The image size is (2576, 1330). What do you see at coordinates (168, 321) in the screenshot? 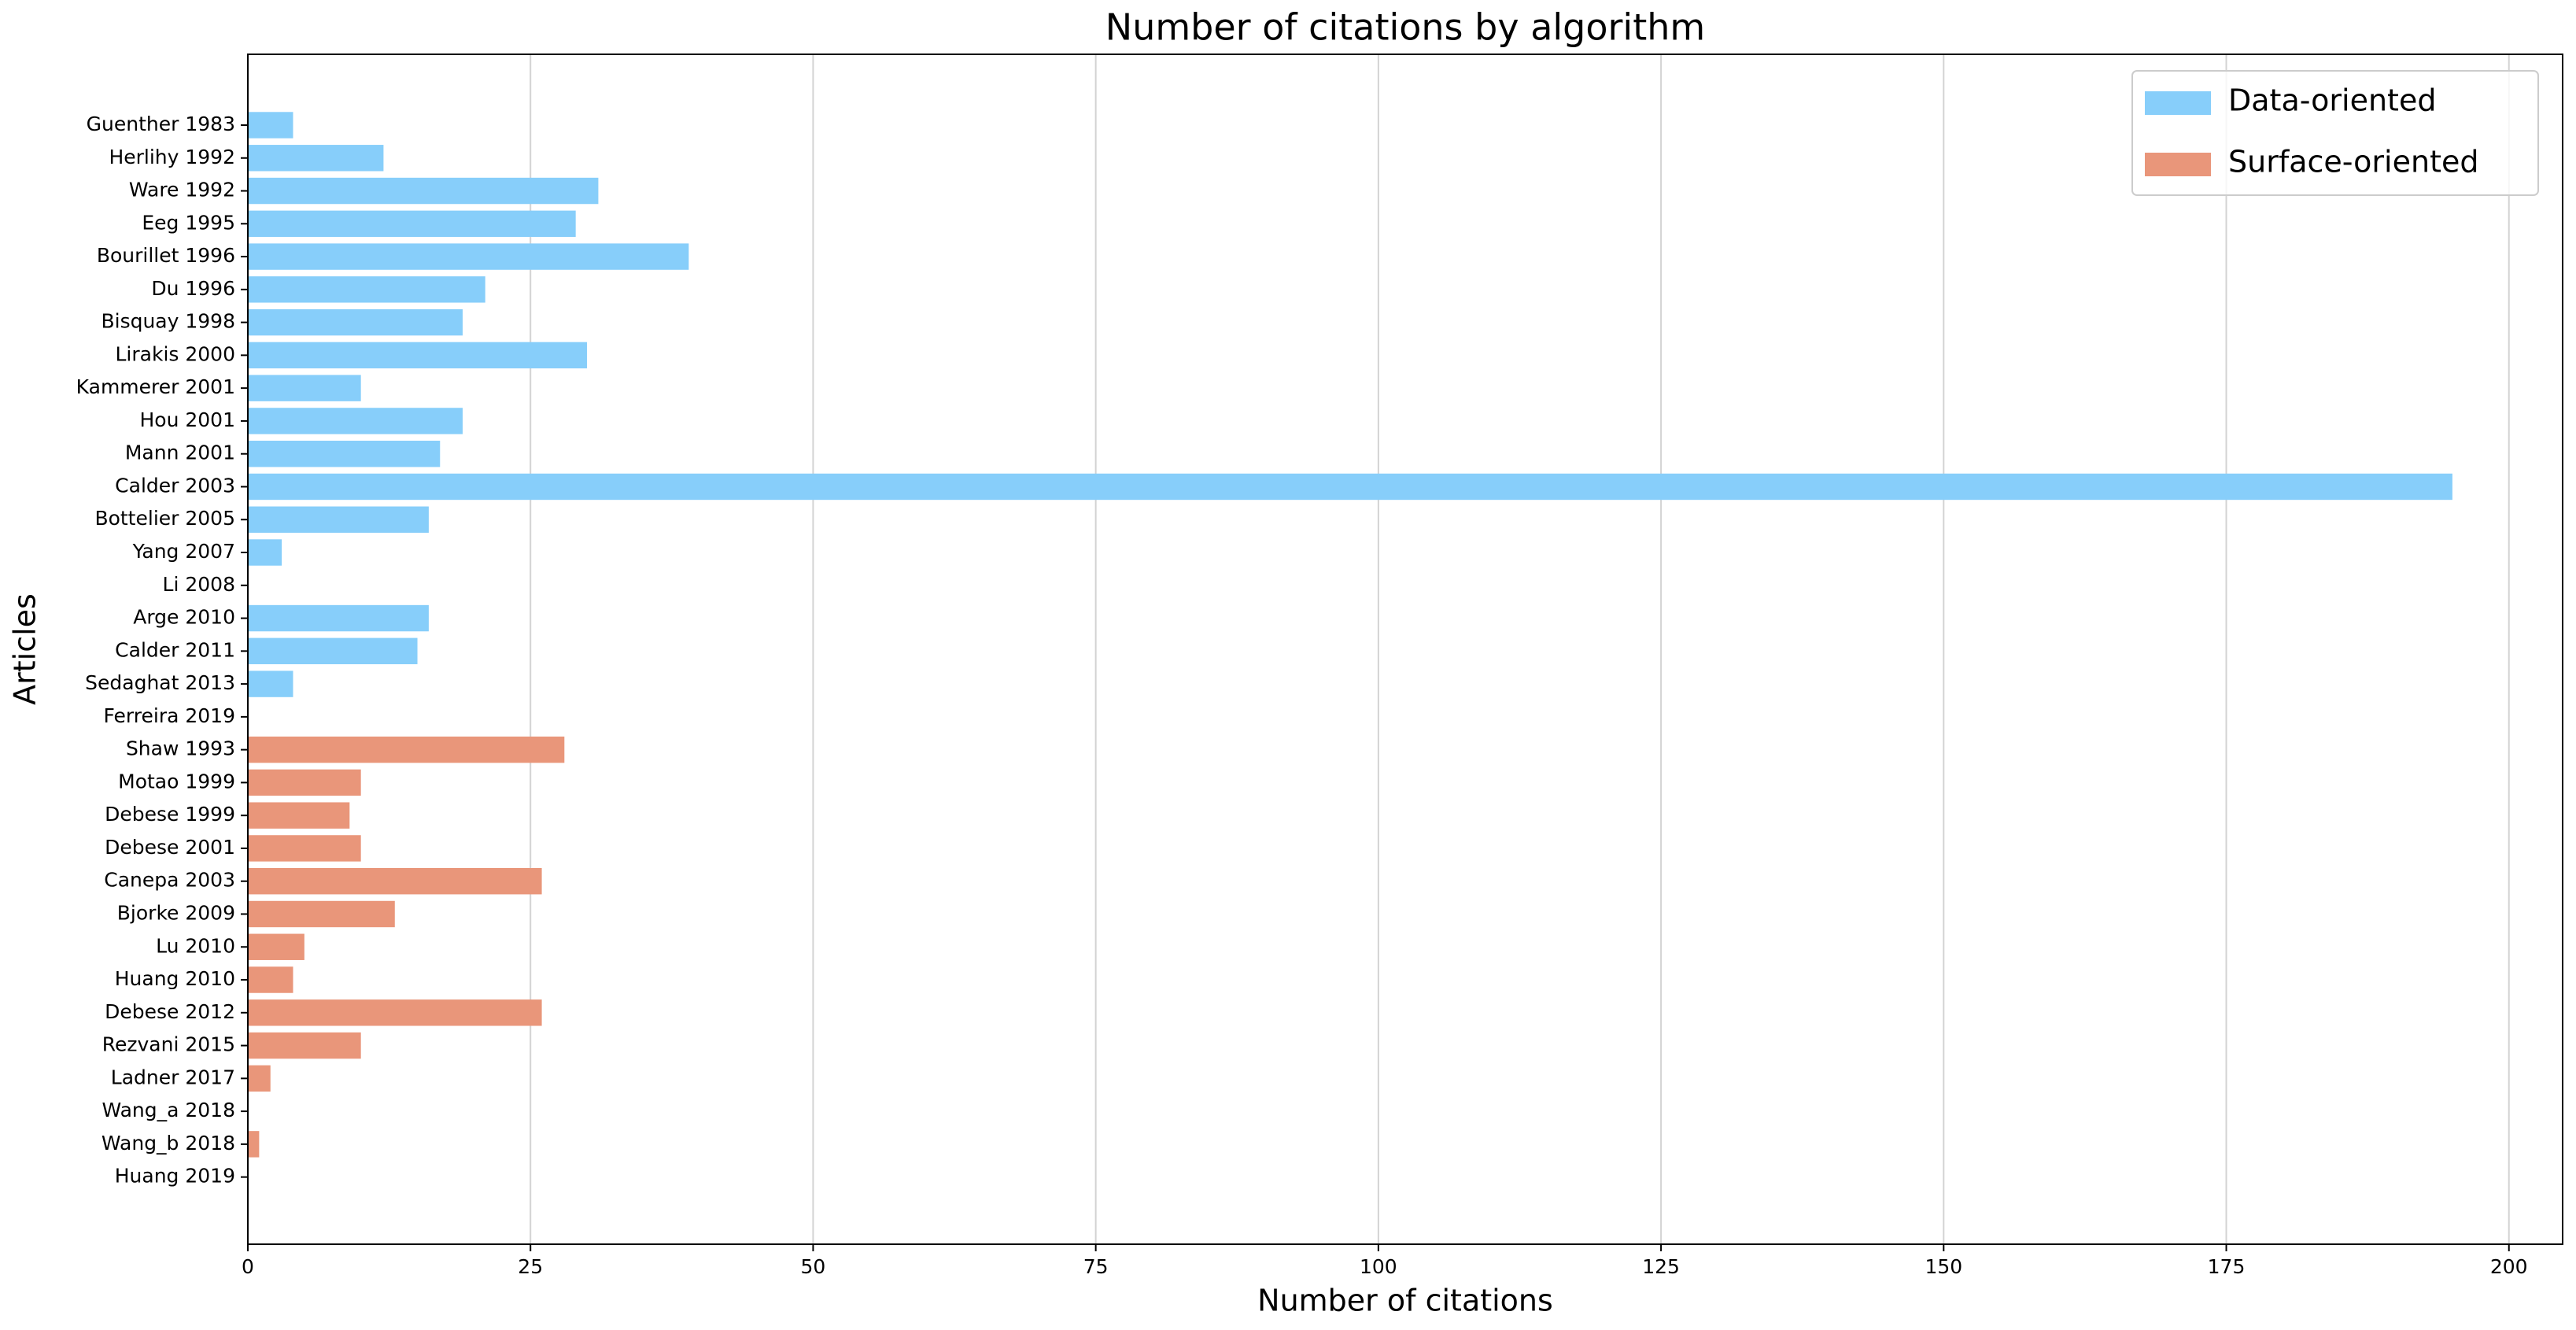
I see `y-tick-label: Bisquay 1998` at bounding box center [168, 321].